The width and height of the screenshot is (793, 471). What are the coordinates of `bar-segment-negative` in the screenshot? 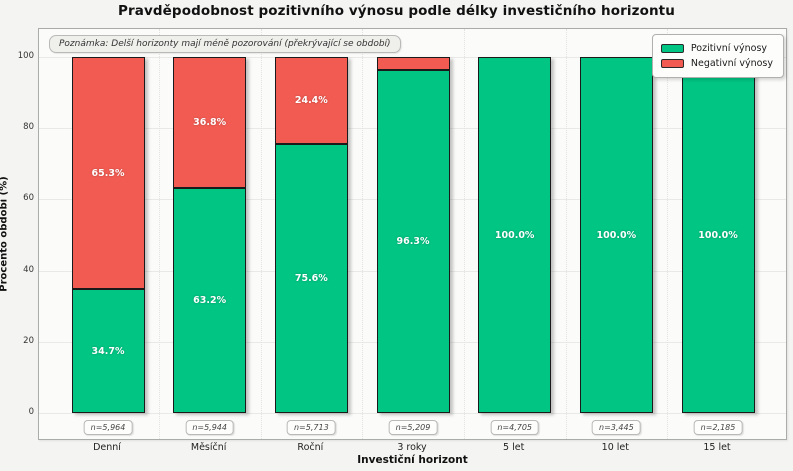 It's located at (413, 64).